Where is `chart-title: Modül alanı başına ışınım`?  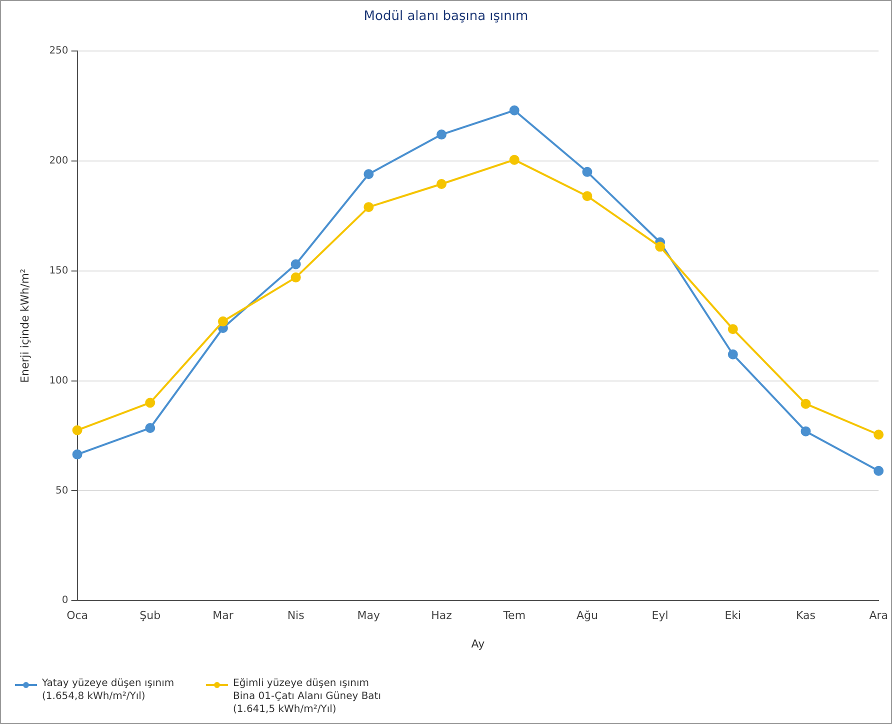 chart-title: Modül alanı başına ışınım is located at coordinates (446, 16).